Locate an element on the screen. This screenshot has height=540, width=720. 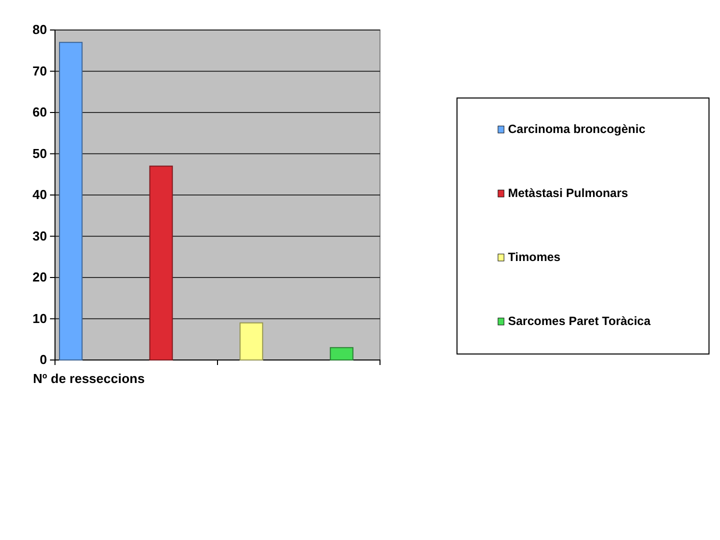
y-tick-label: 20 is located at coordinates (39, 277).